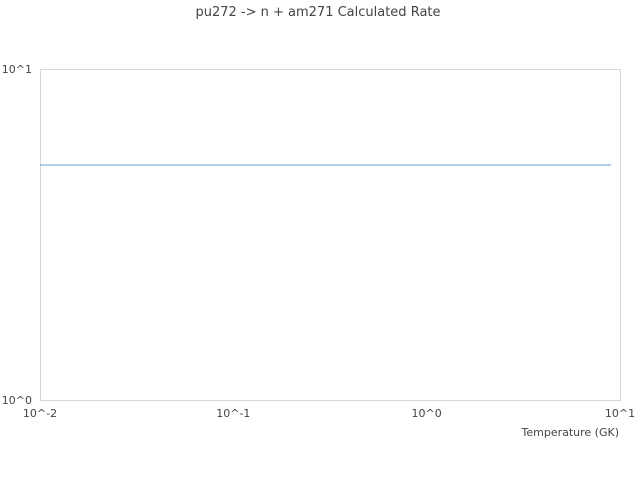 The image size is (640, 480). Describe the element at coordinates (620, 413) in the screenshot. I see `x-tick-label: 10^1` at that location.